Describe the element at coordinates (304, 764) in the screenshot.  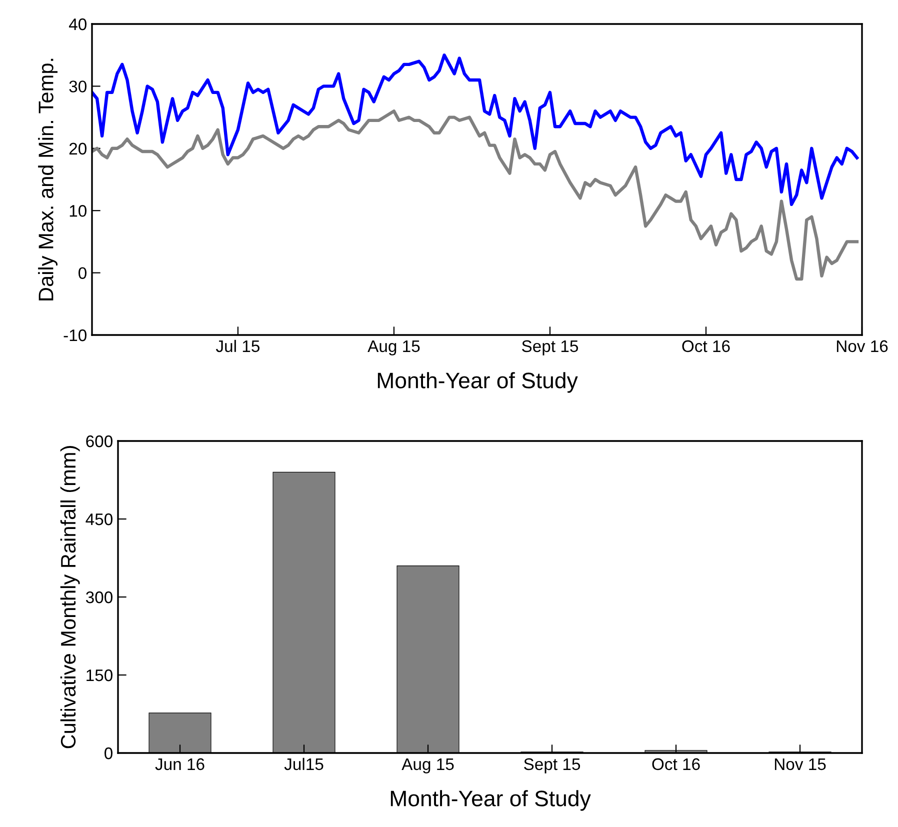
I see `x-tick-label: Jul15` at that location.